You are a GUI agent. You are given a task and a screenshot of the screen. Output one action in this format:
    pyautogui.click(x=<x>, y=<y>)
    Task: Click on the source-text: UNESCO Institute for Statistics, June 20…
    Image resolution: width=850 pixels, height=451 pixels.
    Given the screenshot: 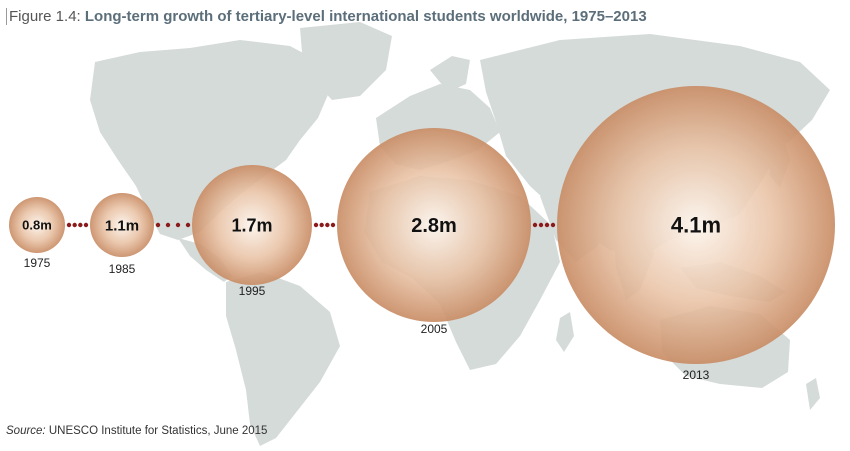 What is the action you would take?
    pyautogui.click(x=156, y=431)
    